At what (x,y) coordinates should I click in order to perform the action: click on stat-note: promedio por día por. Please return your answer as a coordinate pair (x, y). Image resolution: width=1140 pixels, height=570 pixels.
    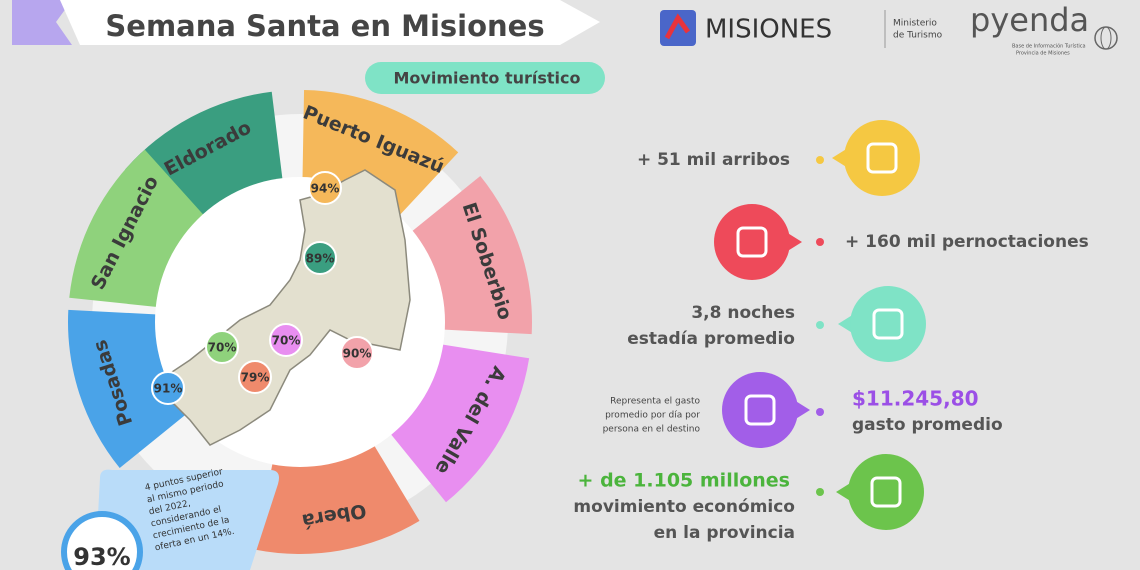
    Looking at the image, I should click on (652, 416).